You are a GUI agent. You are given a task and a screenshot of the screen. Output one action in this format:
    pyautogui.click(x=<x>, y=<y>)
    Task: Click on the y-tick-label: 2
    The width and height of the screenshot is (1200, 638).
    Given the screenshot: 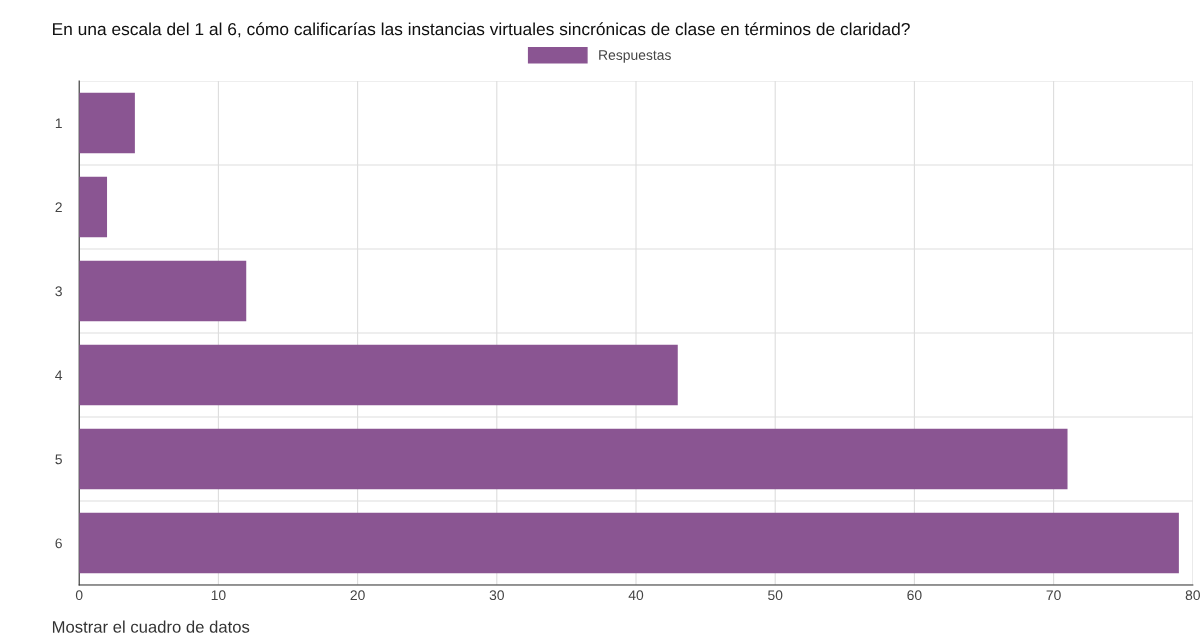 What is the action you would take?
    pyautogui.click(x=58, y=207)
    